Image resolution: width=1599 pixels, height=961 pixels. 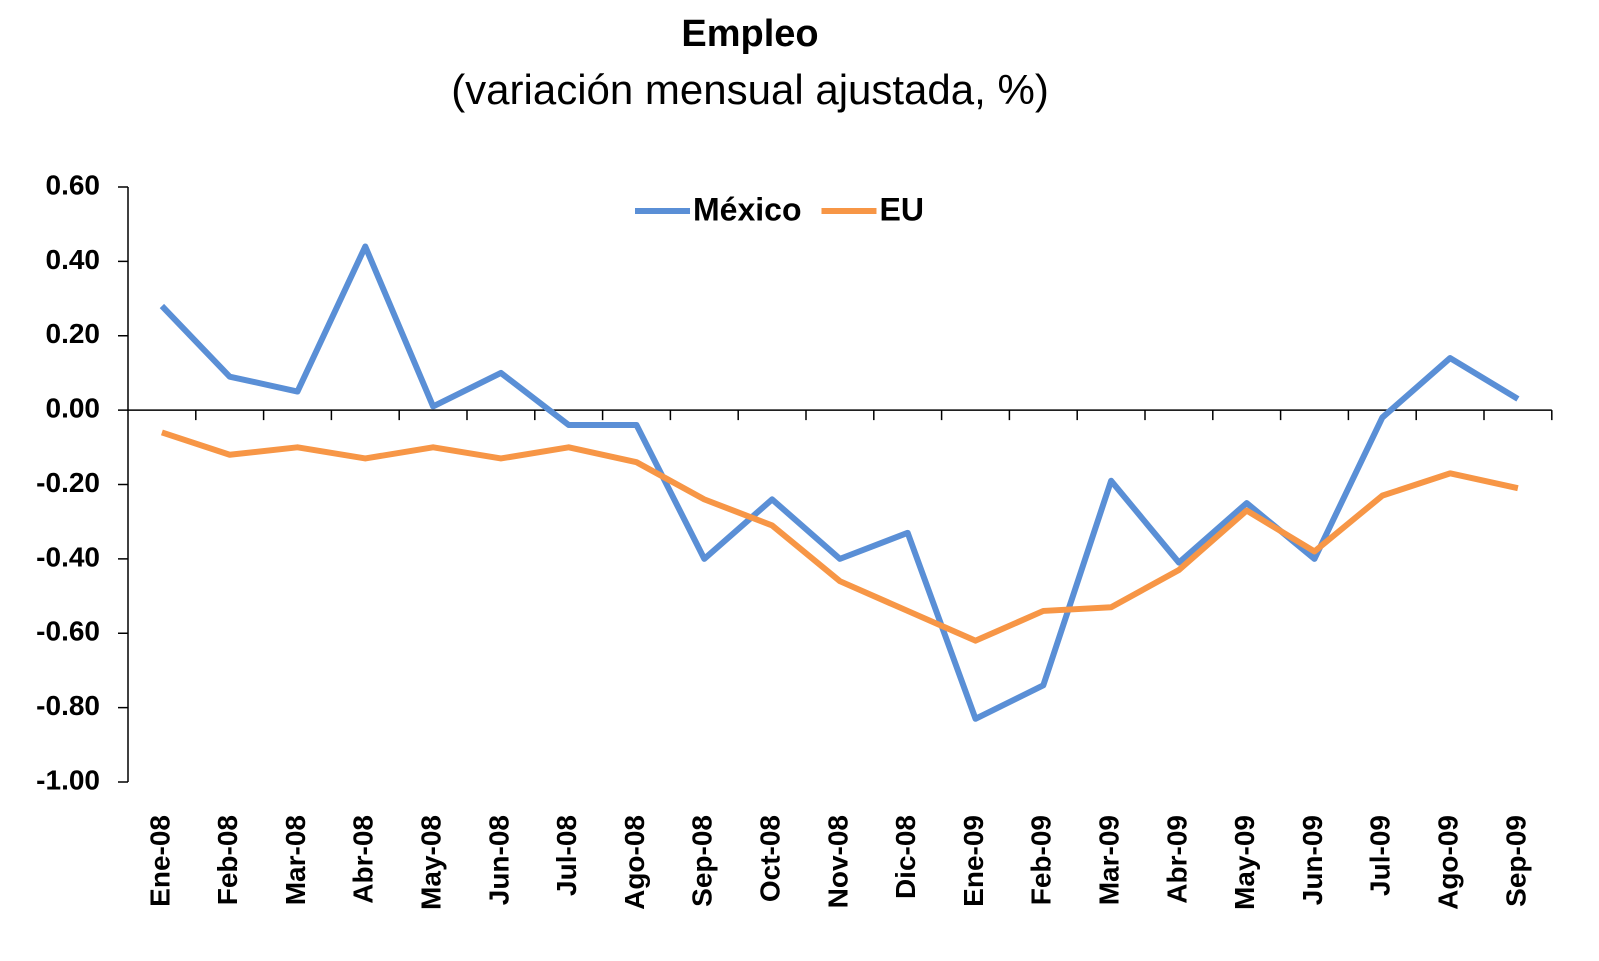 I want to click on y-tick-label: -0.20, so click(x=68, y=482).